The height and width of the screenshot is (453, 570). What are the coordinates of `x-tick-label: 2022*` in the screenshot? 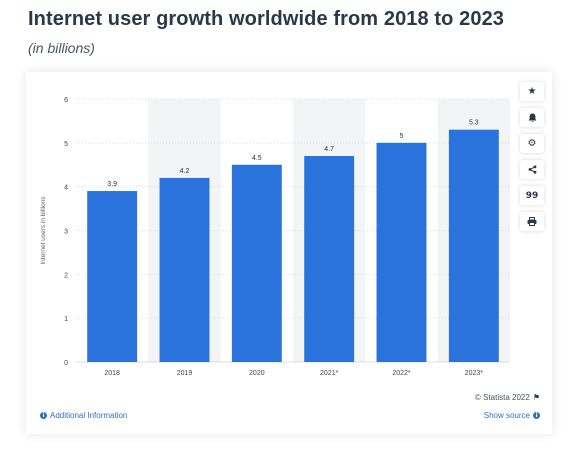 It's located at (401, 373).